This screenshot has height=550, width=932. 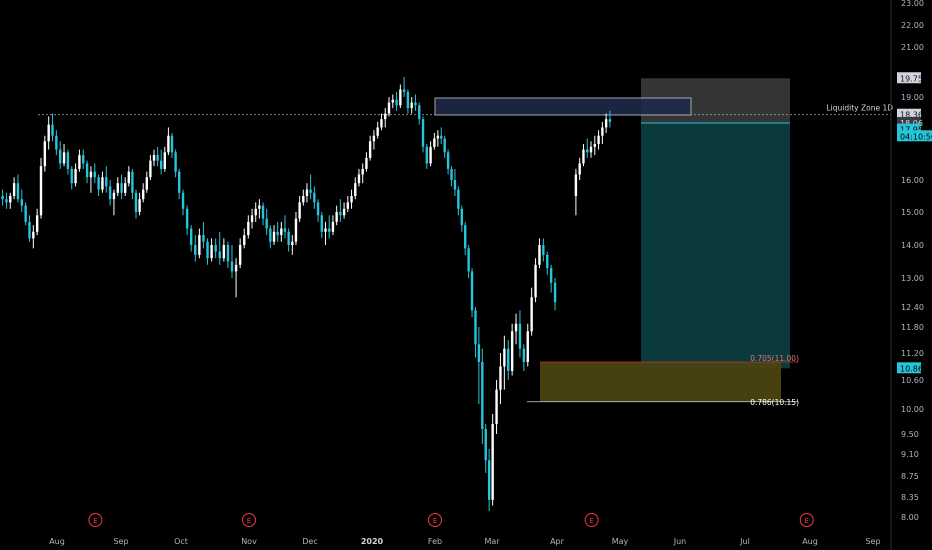 What do you see at coordinates (912, 353) in the screenshot?
I see `price-tick-label: 11.20` at bounding box center [912, 353].